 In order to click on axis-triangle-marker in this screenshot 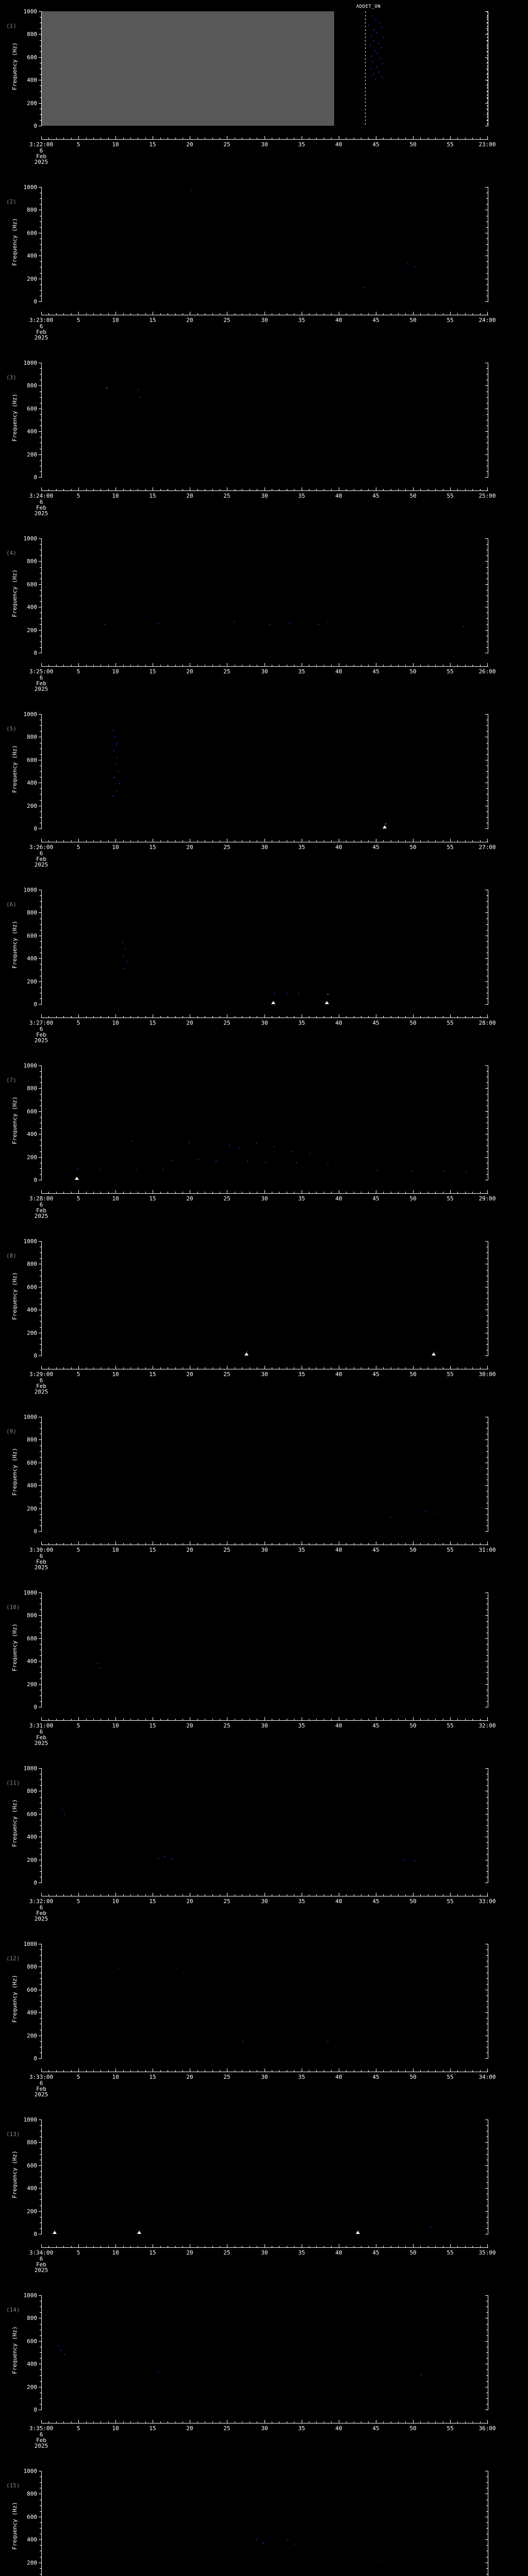, I will do `click(77, 1178)`.